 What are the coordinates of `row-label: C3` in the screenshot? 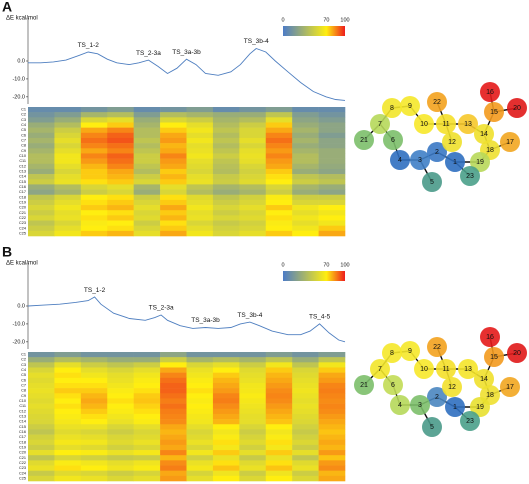 It's located at (23, 365).